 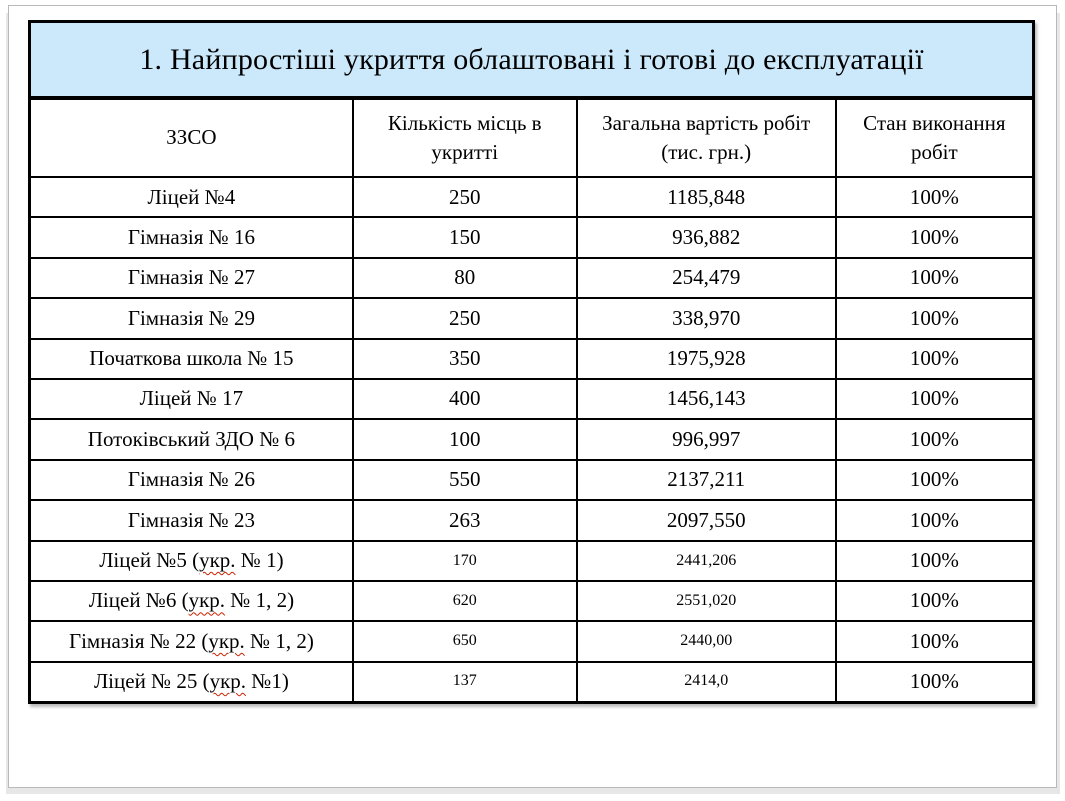 What do you see at coordinates (706, 520) in the screenshot?
I see `cost-cell: 2097,550` at bounding box center [706, 520].